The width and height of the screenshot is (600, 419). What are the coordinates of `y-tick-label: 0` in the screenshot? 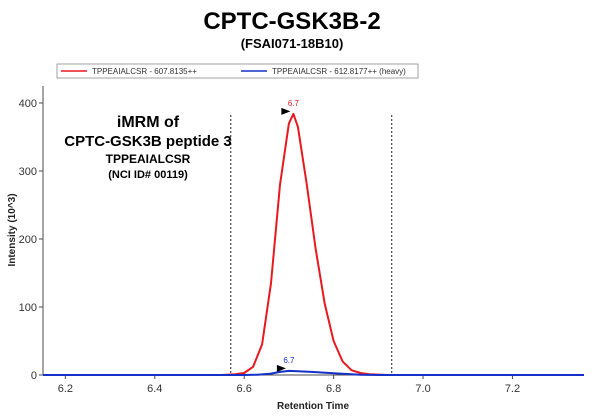 It's located at (34, 376).